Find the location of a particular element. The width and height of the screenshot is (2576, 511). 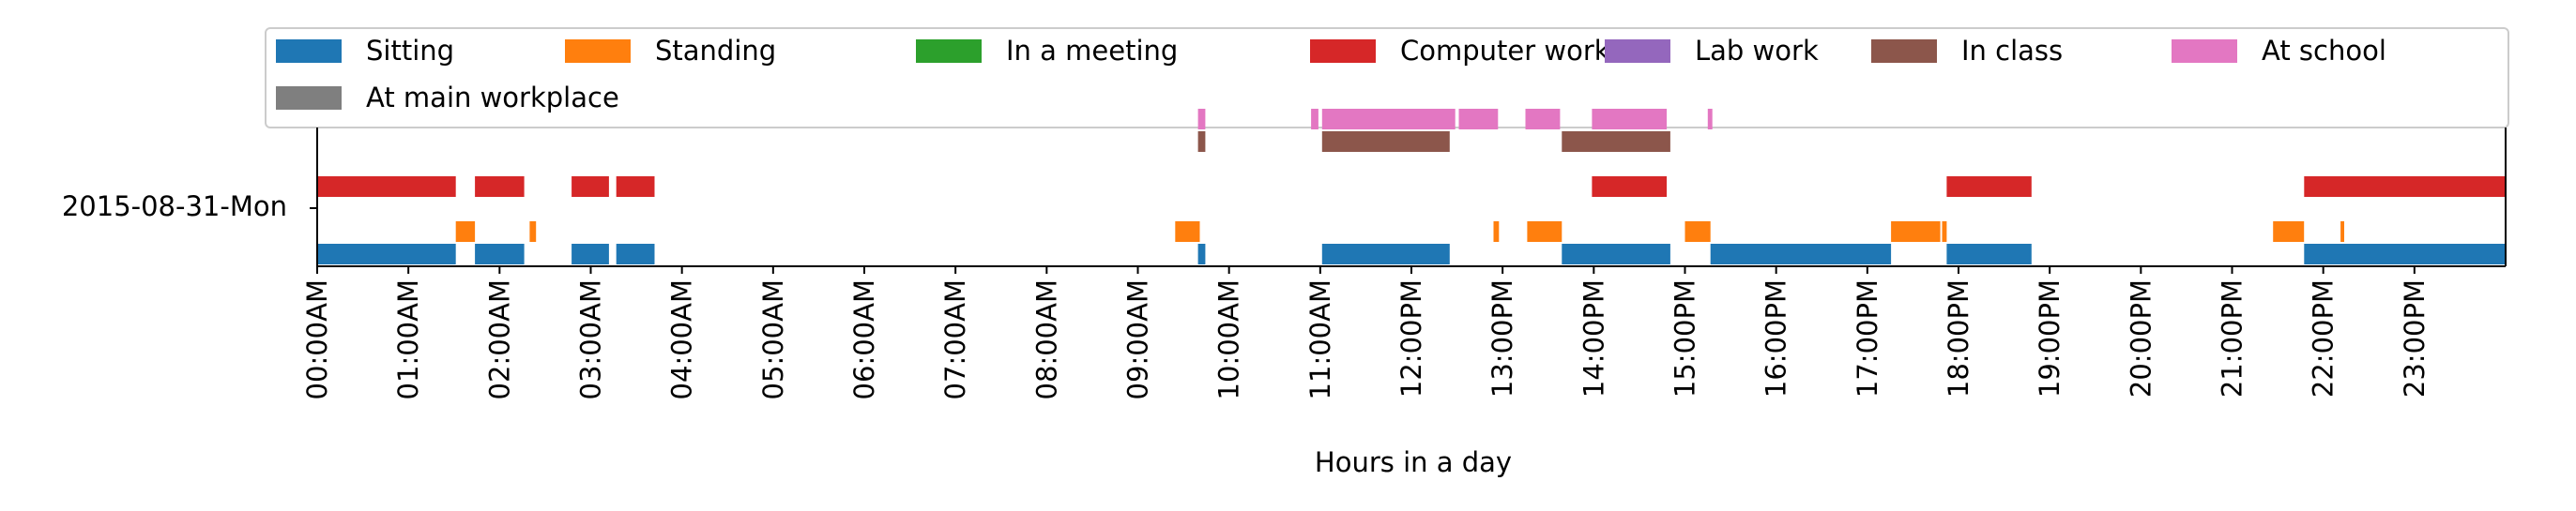

x-tick-label: 12:00PM is located at coordinates (1411, 338).